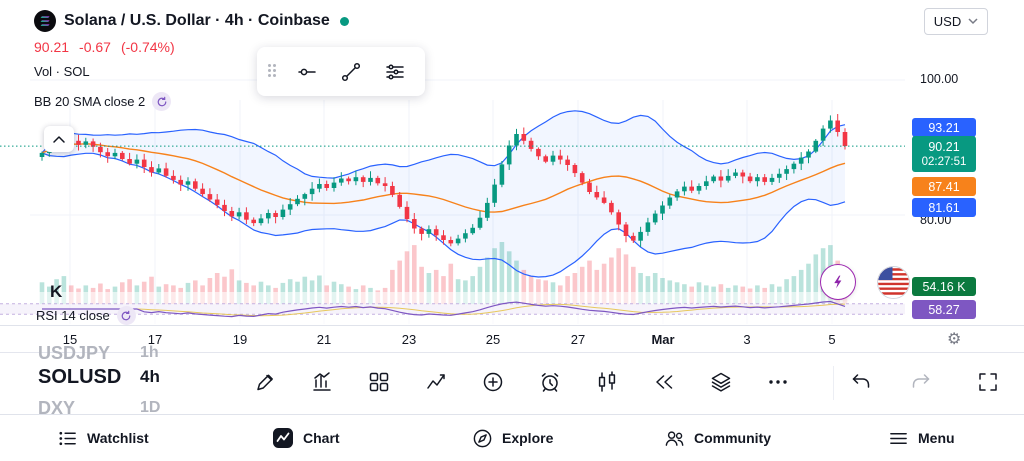 This screenshot has height=461, width=1024. What do you see at coordinates (90, 101) in the screenshot?
I see `bb-legend: BB 20 SMA close 2` at bounding box center [90, 101].